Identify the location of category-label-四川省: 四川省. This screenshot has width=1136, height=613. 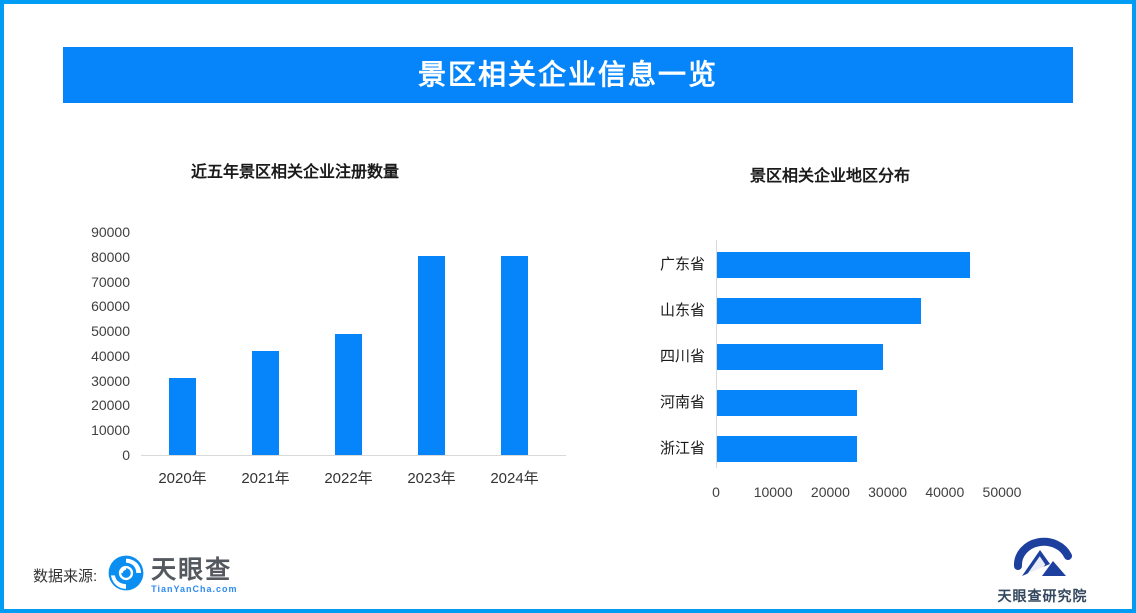
(682, 356).